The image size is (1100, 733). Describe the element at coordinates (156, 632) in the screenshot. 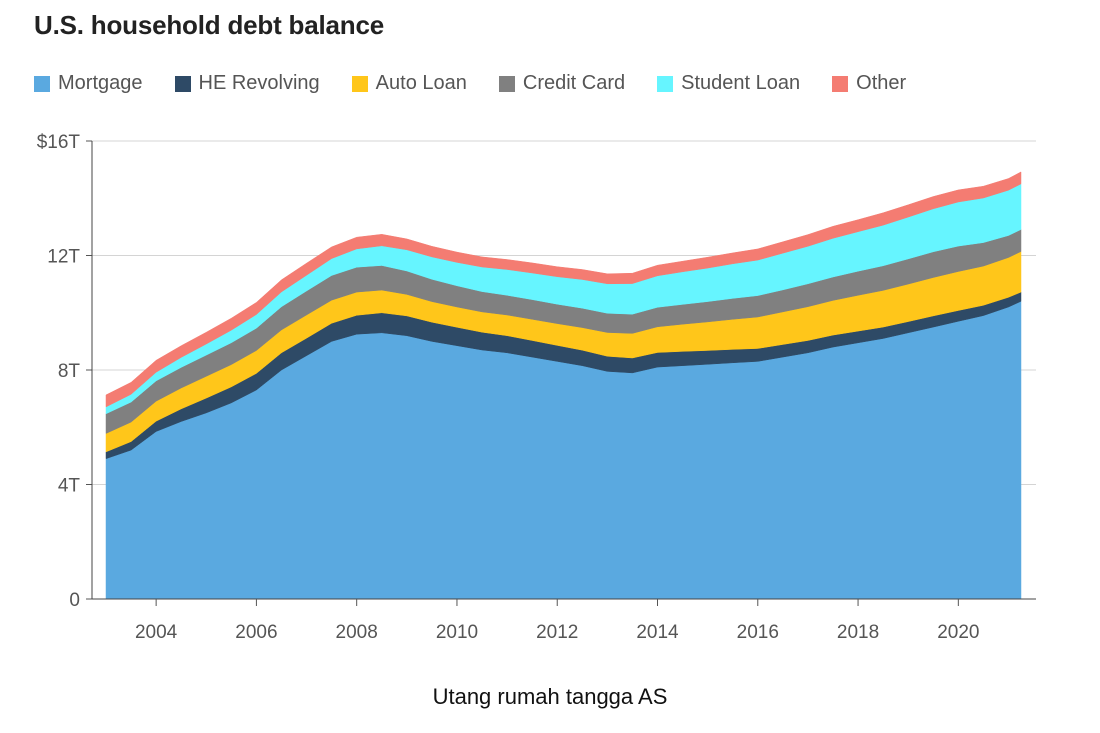

I see `x-tick-label: 2004` at that location.